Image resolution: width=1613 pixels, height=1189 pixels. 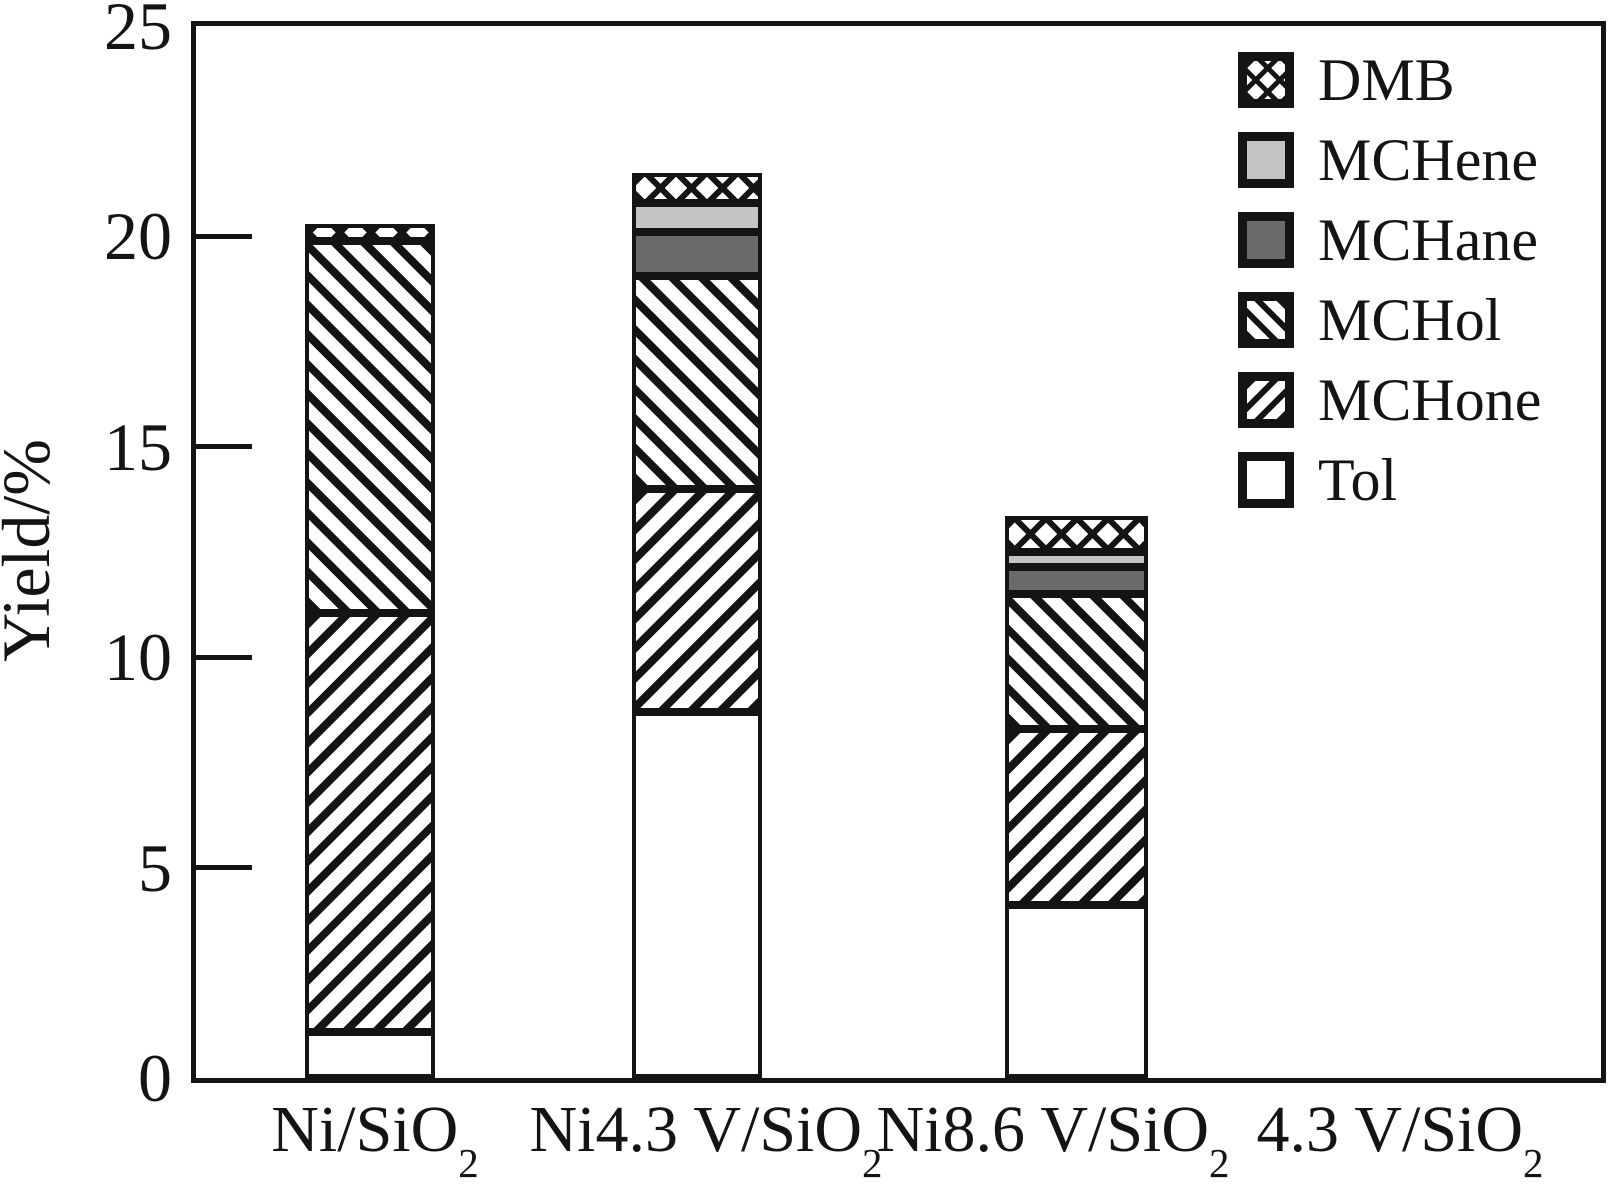 What do you see at coordinates (1386, 80) in the screenshot?
I see `legend-label: DMB` at bounding box center [1386, 80].